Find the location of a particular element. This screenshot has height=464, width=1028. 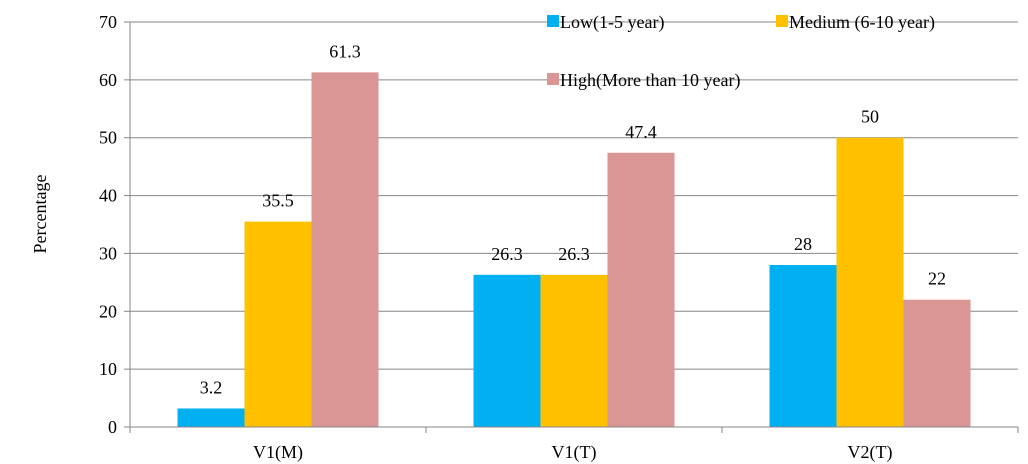

x-tick-label: V2(T) is located at coordinates (870, 452).